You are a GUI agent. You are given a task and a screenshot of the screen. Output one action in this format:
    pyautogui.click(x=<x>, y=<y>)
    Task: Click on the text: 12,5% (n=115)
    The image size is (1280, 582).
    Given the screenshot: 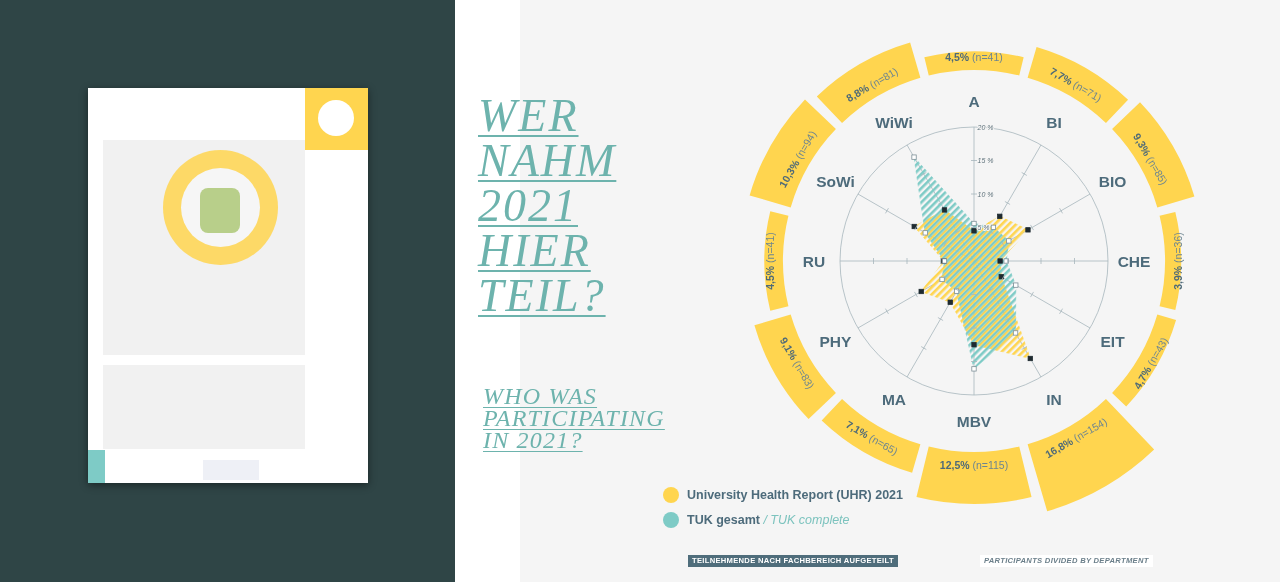 What is the action you would take?
    pyautogui.click(x=974, y=465)
    